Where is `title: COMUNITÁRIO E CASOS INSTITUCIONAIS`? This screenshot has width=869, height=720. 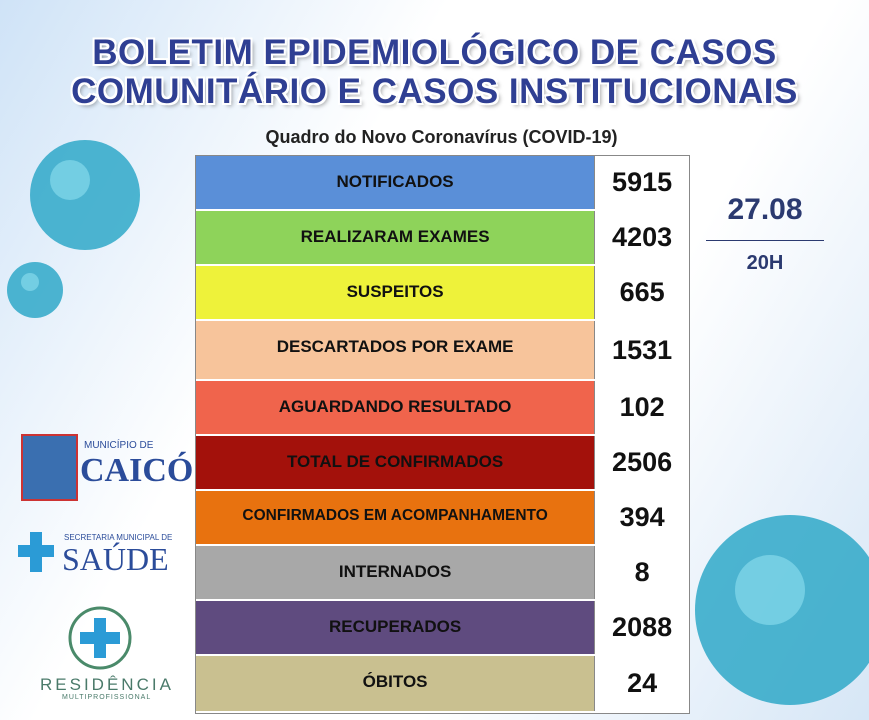
title: COMUNITÁRIO E CASOS INSTITUCIONAIS is located at coordinates (434, 91).